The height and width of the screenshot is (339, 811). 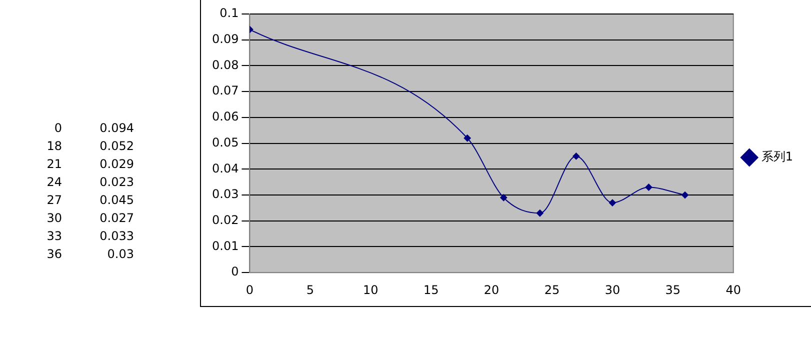 What do you see at coordinates (492, 289) in the screenshot?
I see `x-tick-label: 20` at bounding box center [492, 289].